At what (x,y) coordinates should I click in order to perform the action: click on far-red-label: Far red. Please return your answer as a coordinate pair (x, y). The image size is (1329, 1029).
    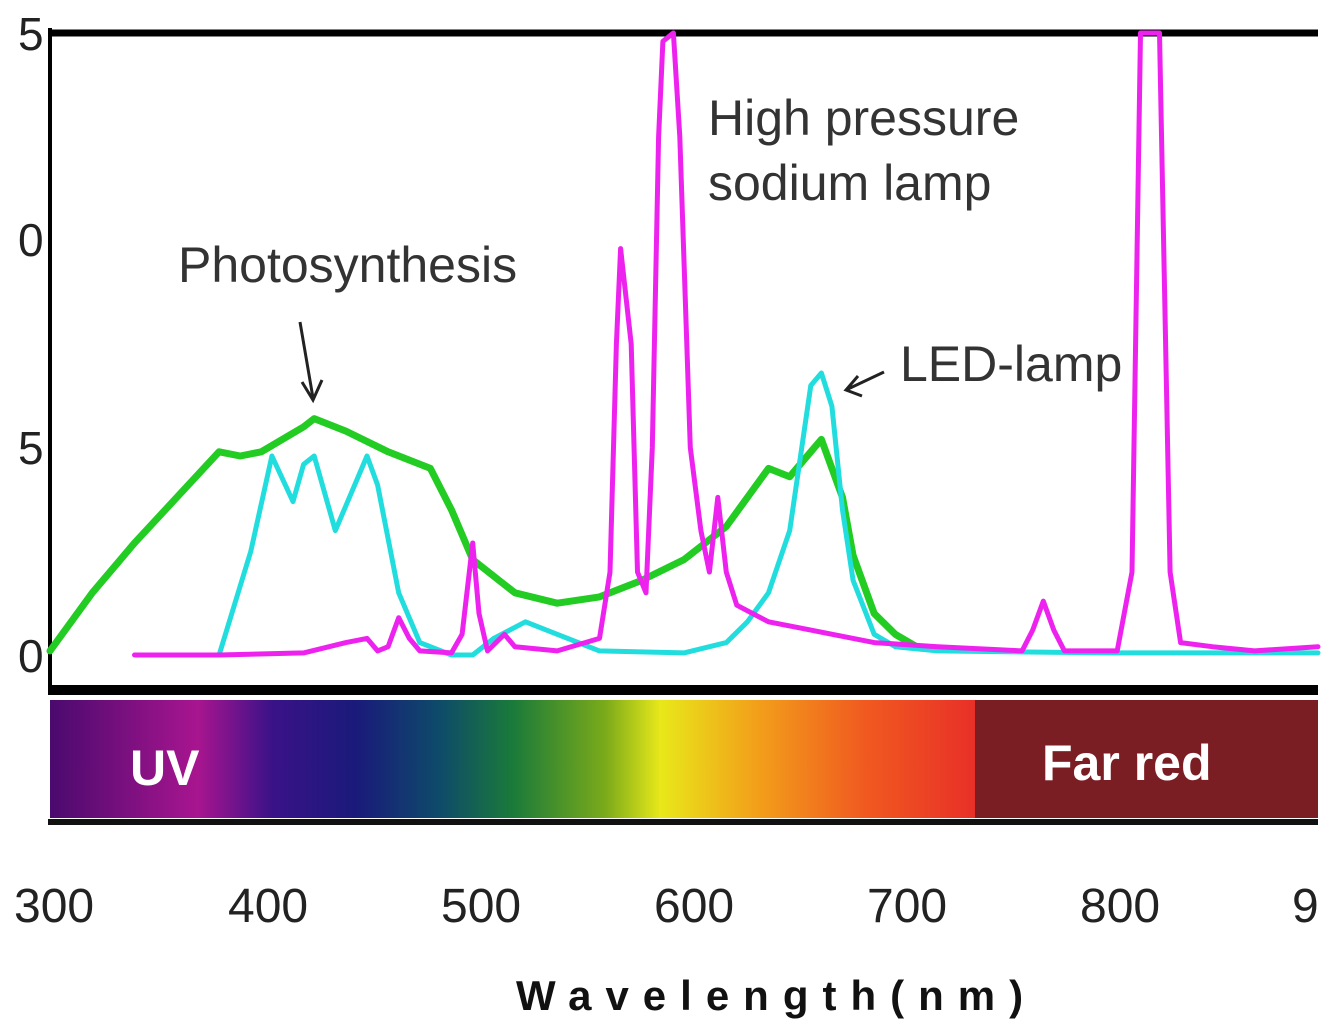
    Looking at the image, I should click on (1127, 763).